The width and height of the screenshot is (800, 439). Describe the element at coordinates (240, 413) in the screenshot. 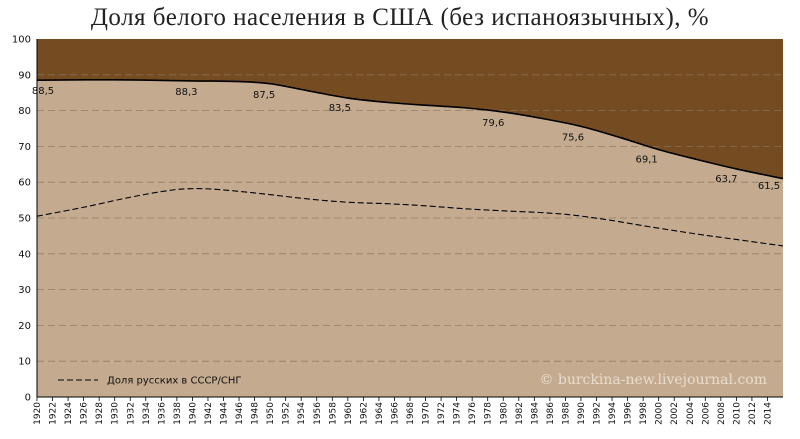

I see `x-tick-label: 1946` at that location.